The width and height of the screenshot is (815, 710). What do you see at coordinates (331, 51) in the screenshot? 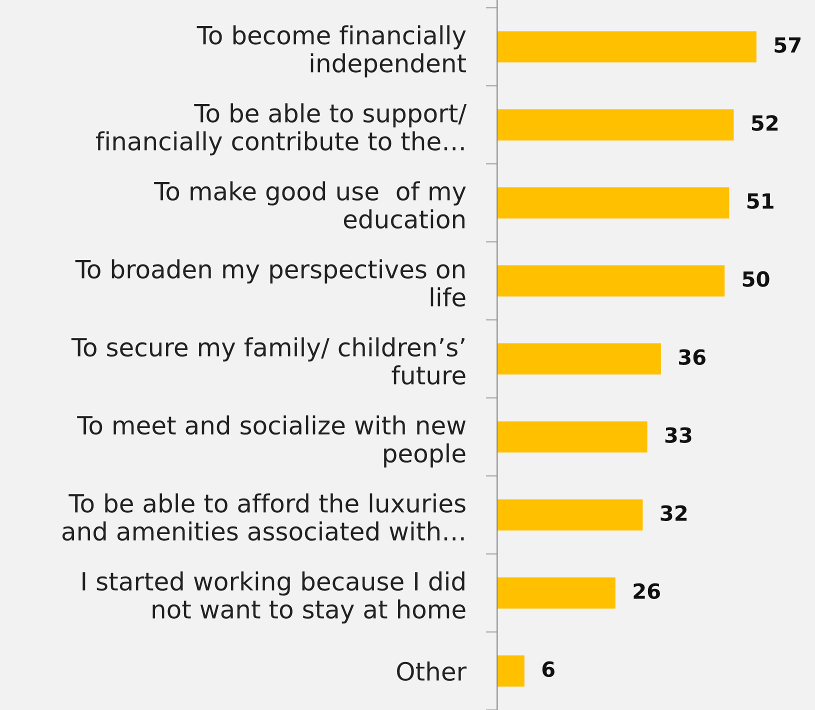
I see `y-tick-label: To become financially independent` at bounding box center [331, 51].